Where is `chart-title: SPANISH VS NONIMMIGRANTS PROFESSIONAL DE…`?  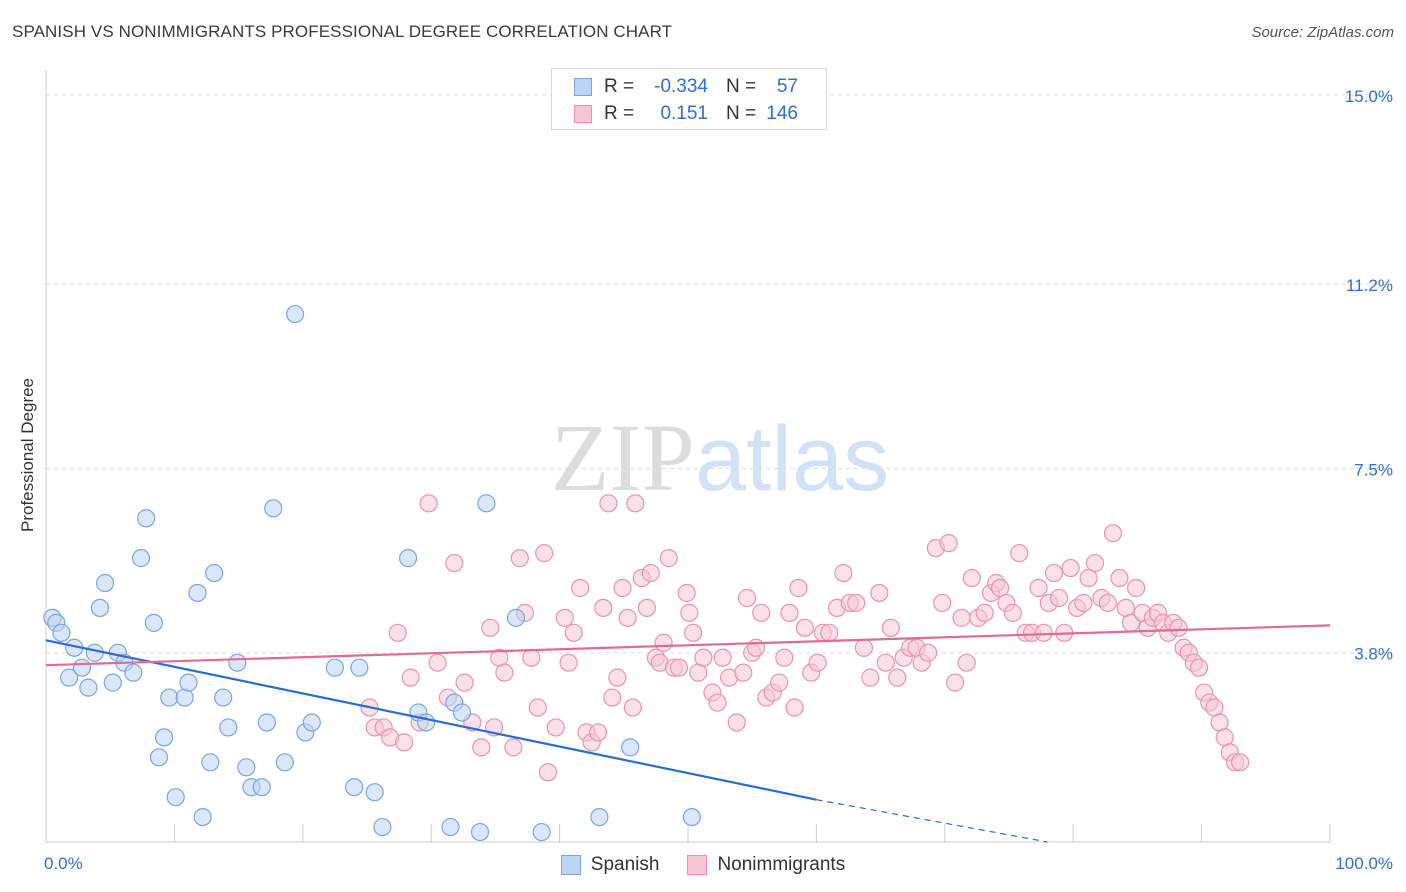
chart-title: SPANISH VS NONIMMIGRANTS PROFESSIONAL DE… is located at coordinates (342, 31).